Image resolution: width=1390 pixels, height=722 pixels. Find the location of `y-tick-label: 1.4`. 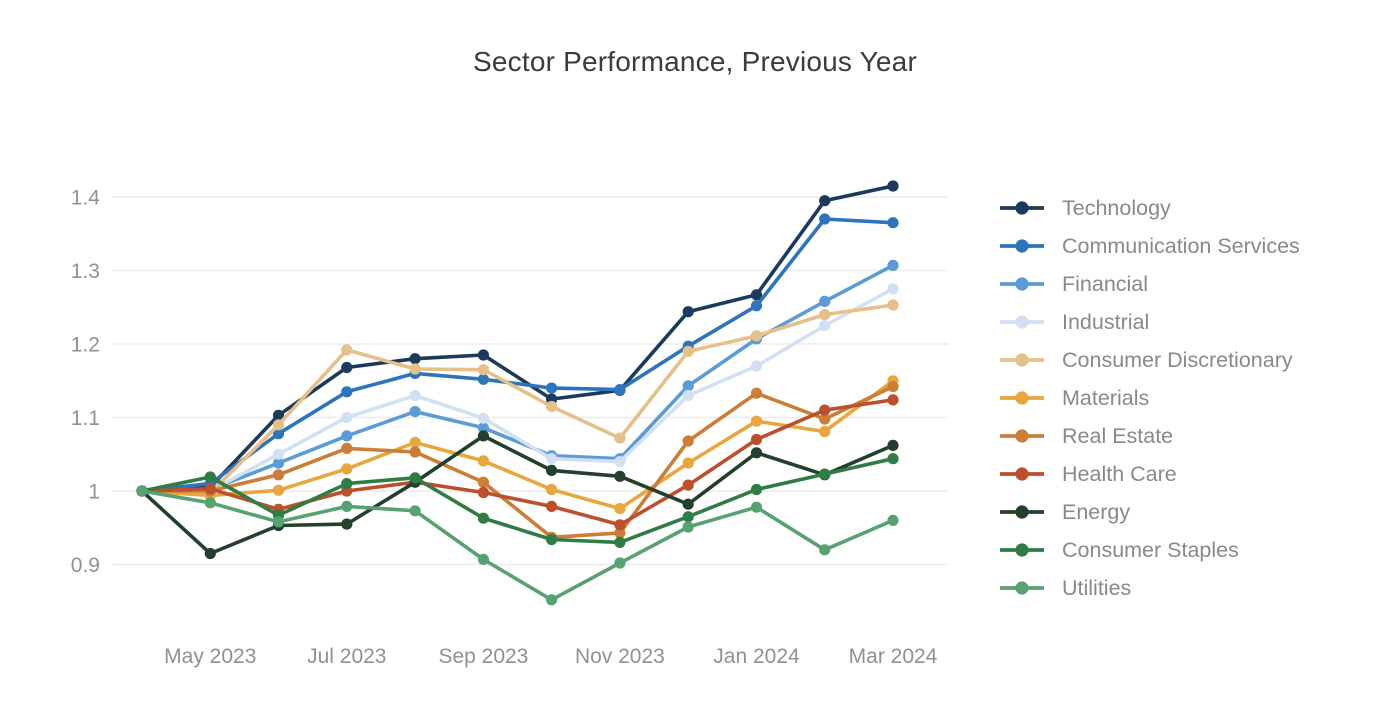

y-tick-label: 1.4 is located at coordinates (86, 198).